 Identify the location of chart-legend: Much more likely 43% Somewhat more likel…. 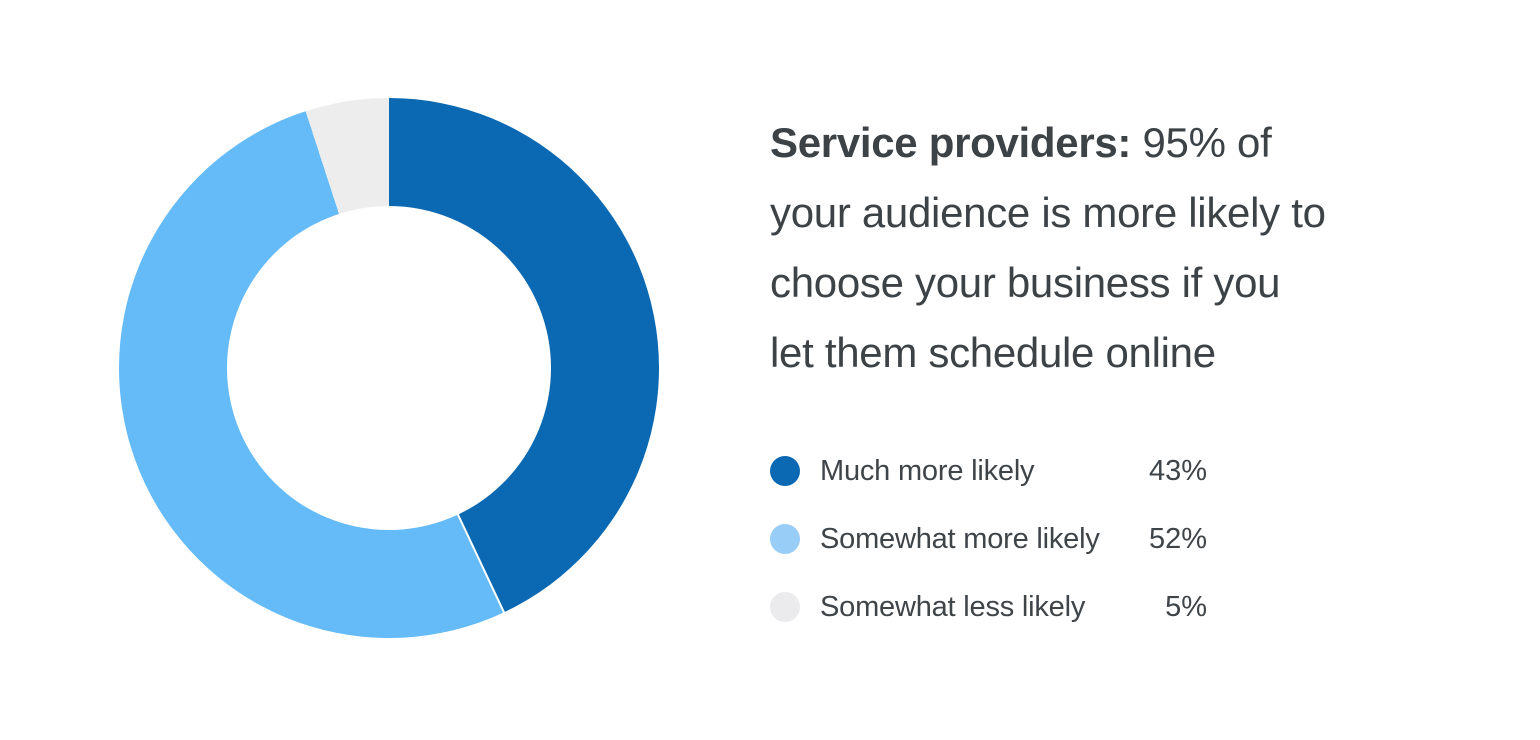
(988, 557).